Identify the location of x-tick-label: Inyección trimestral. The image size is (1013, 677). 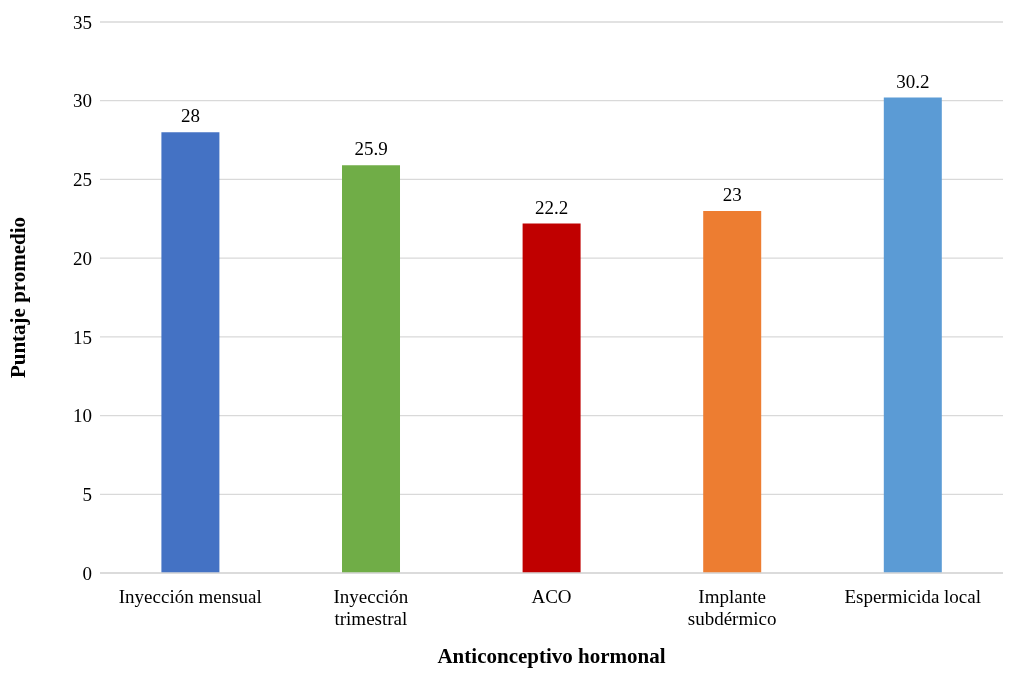
(371, 607).